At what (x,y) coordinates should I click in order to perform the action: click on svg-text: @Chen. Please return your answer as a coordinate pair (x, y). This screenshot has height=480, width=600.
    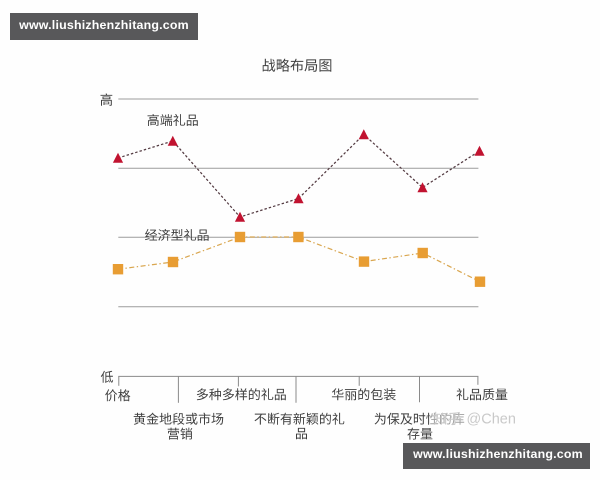
    Looking at the image, I should click on (491, 420).